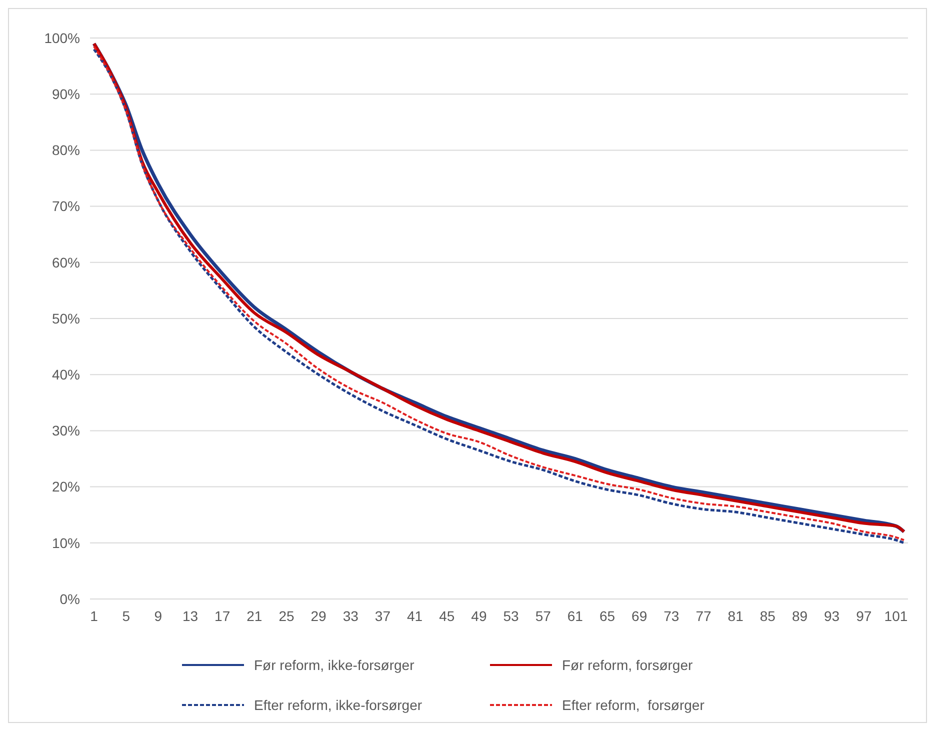  I want to click on x-tick-label: 69, so click(640, 616).